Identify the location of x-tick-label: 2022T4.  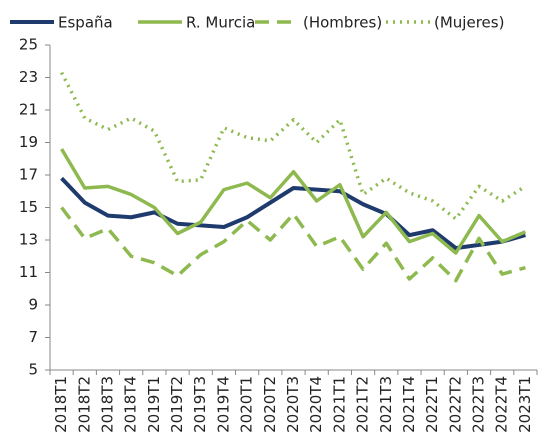
(502, 404).